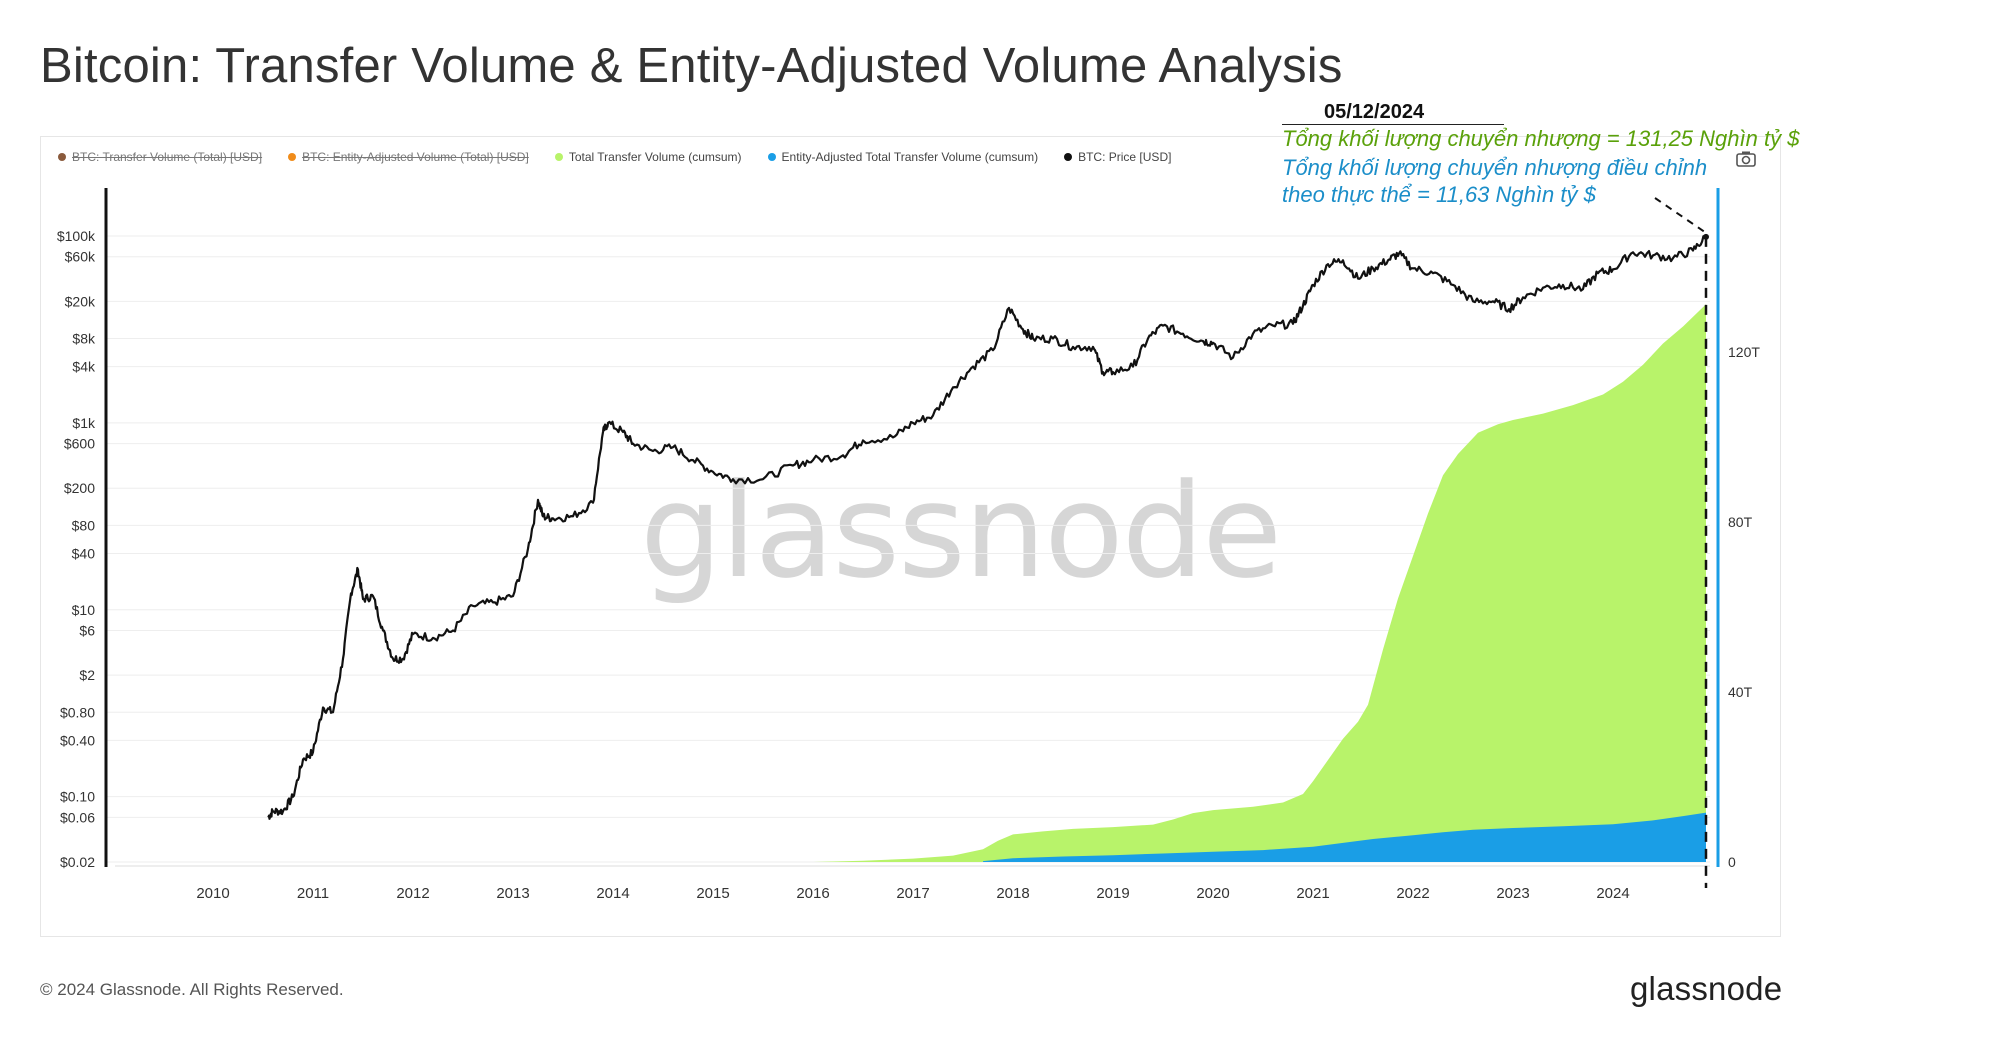 This screenshot has width=2000, height=1041. What do you see at coordinates (1344, 837) in the screenshot?
I see `area-entity-adjusted-volume` at bounding box center [1344, 837].